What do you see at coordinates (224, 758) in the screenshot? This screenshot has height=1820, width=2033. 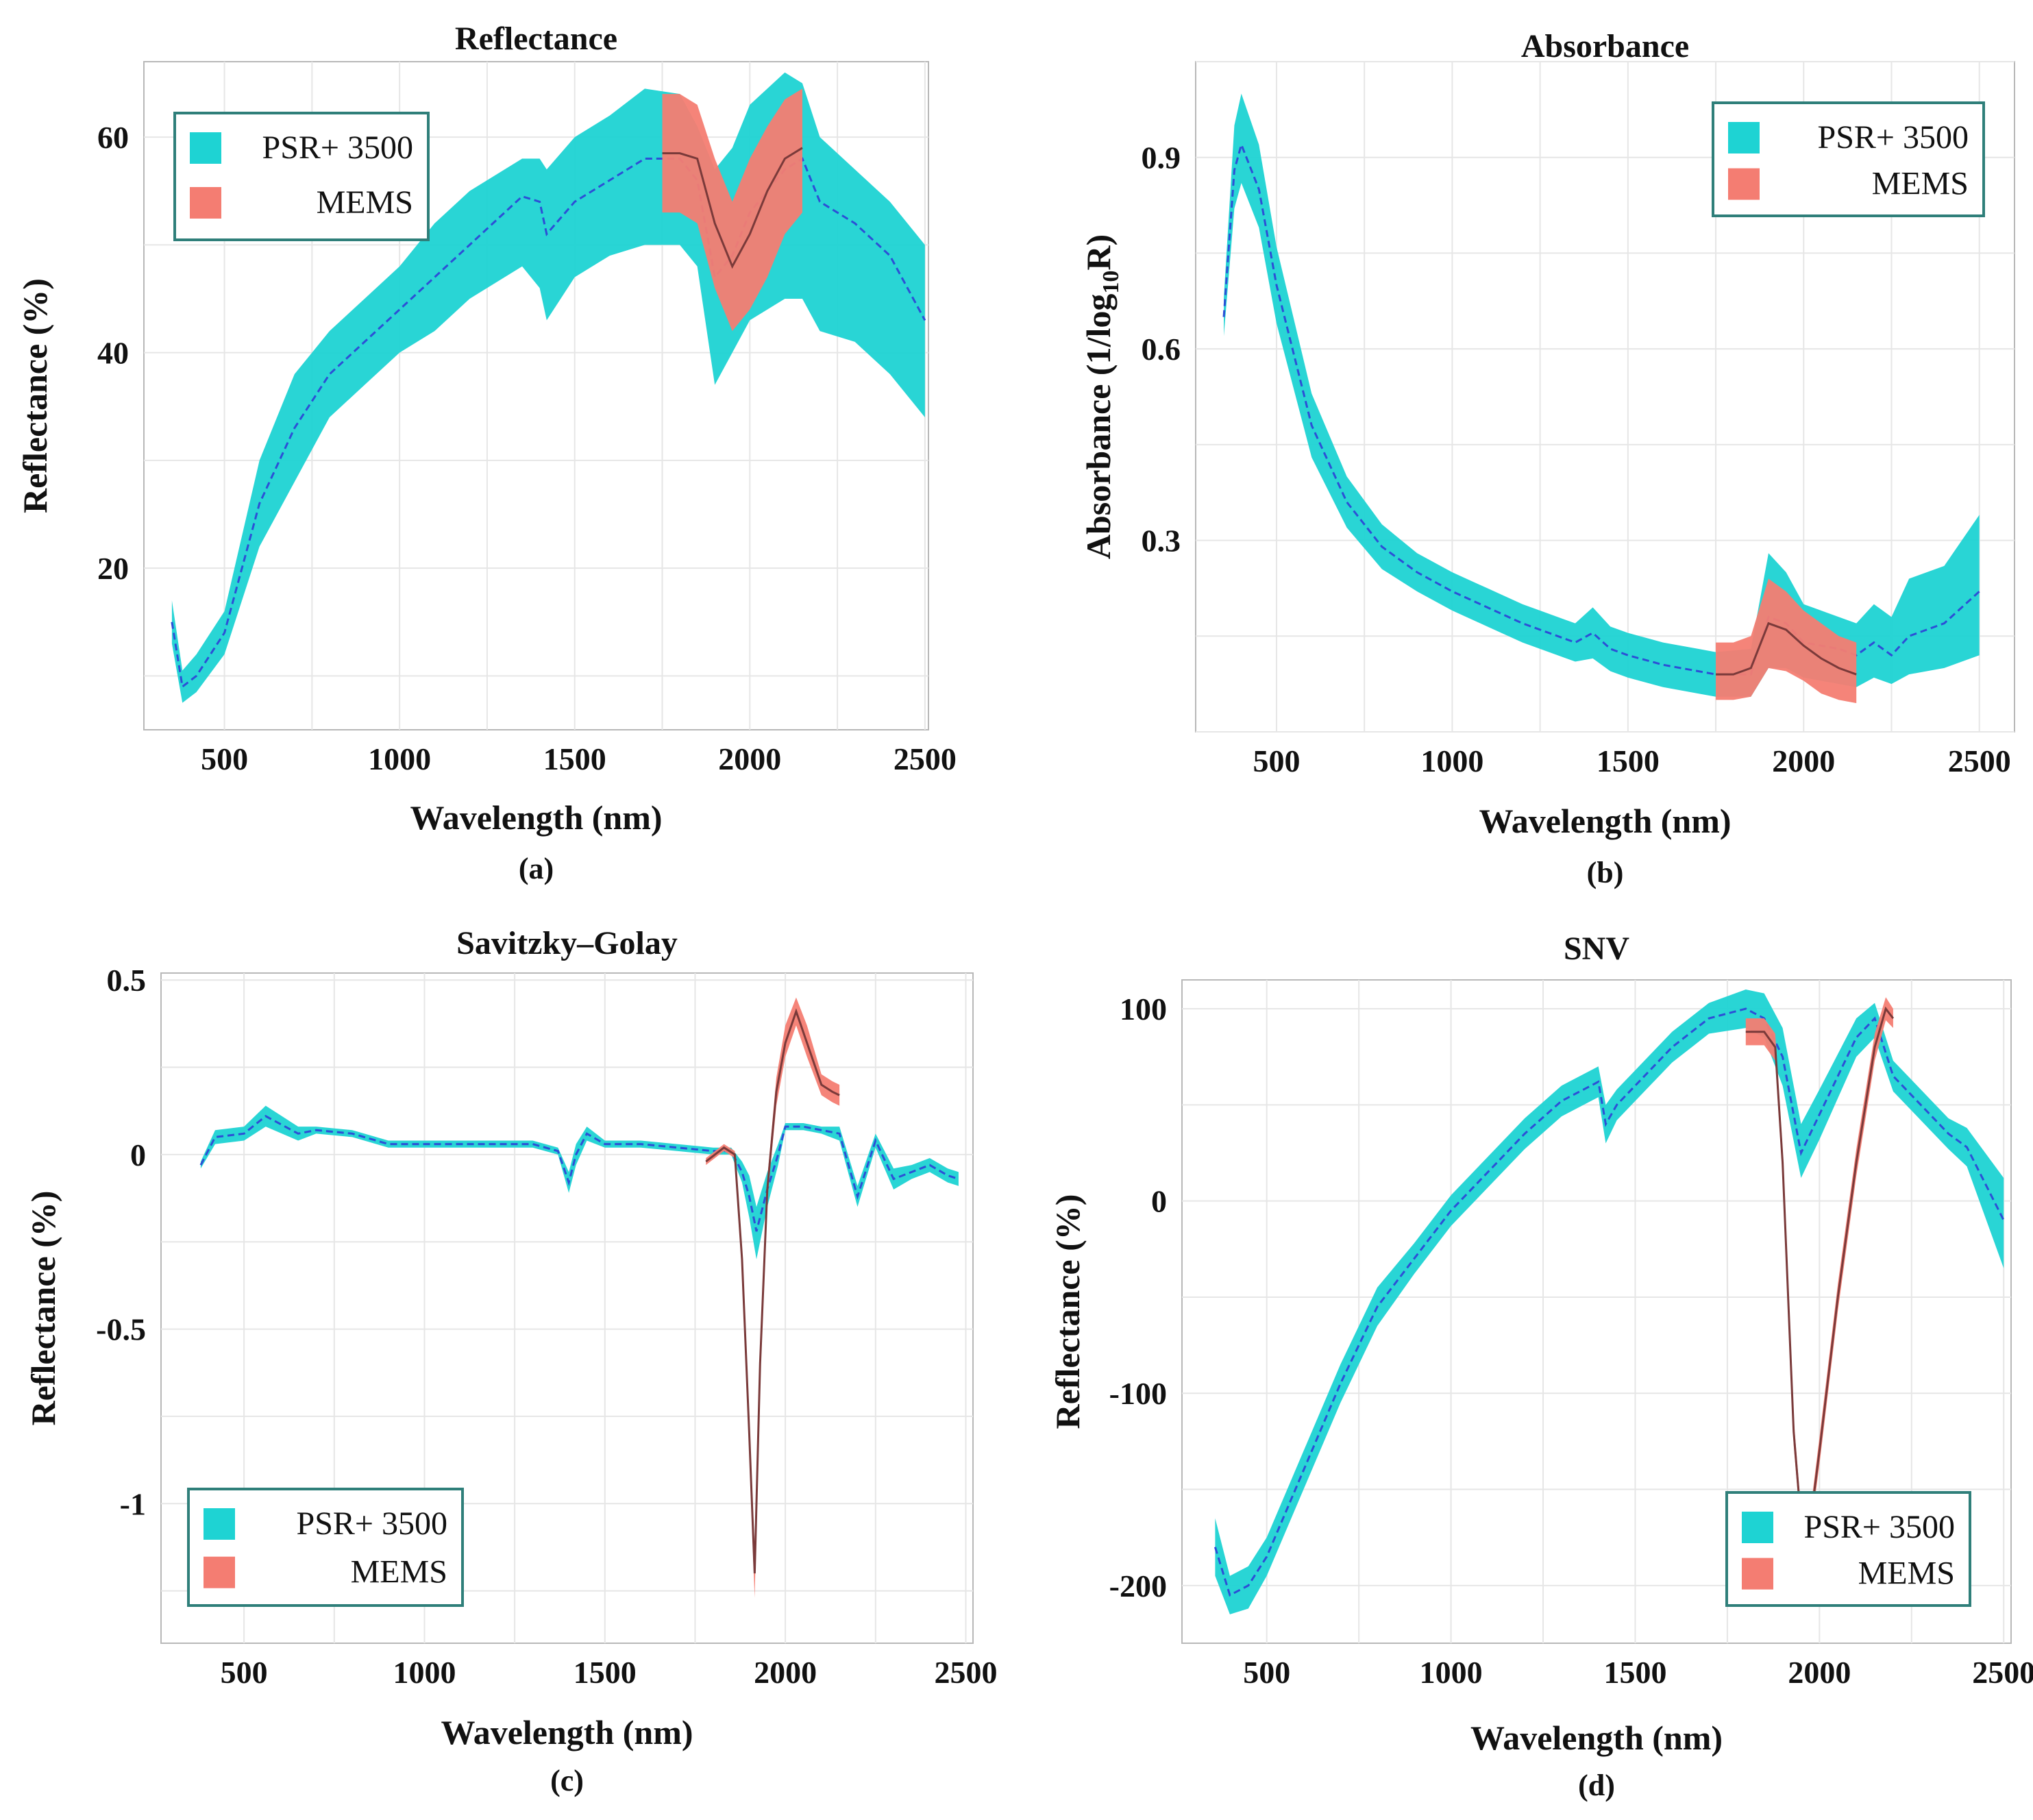 I see `panel-a-x-tick-label: 500` at bounding box center [224, 758].